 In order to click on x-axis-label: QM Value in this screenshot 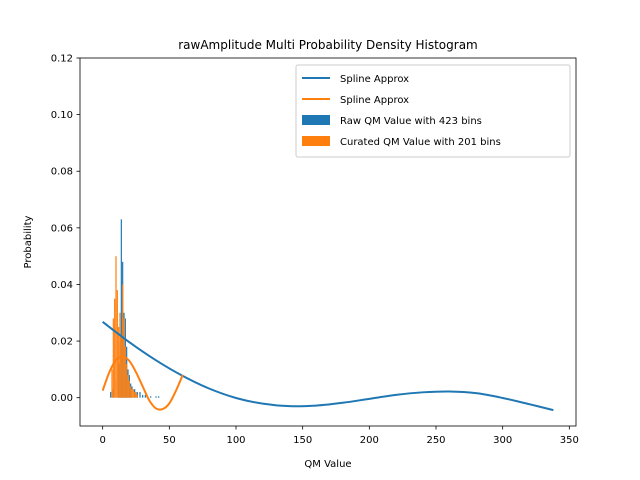, I will do `click(327, 464)`.